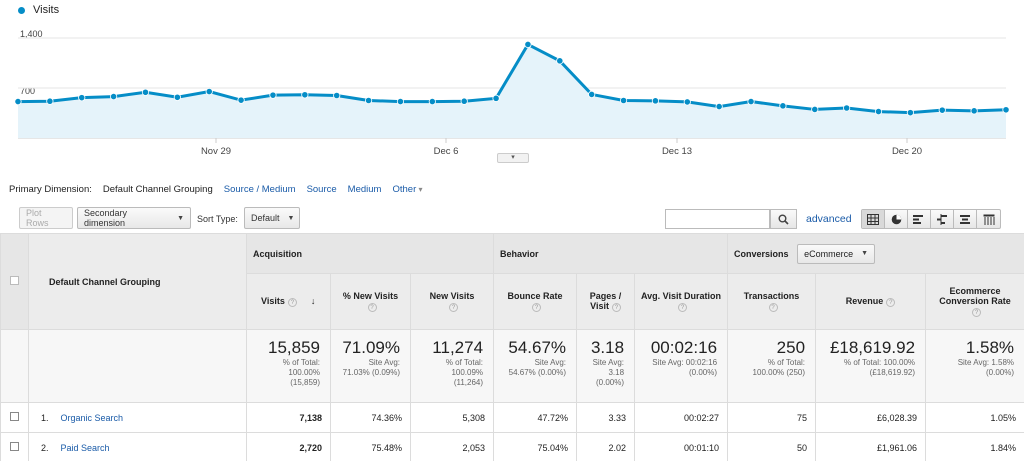 The image size is (1024, 461). Describe the element at coordinates (942, 219) in the screenshot. I see `comparison-view-button` at that location.